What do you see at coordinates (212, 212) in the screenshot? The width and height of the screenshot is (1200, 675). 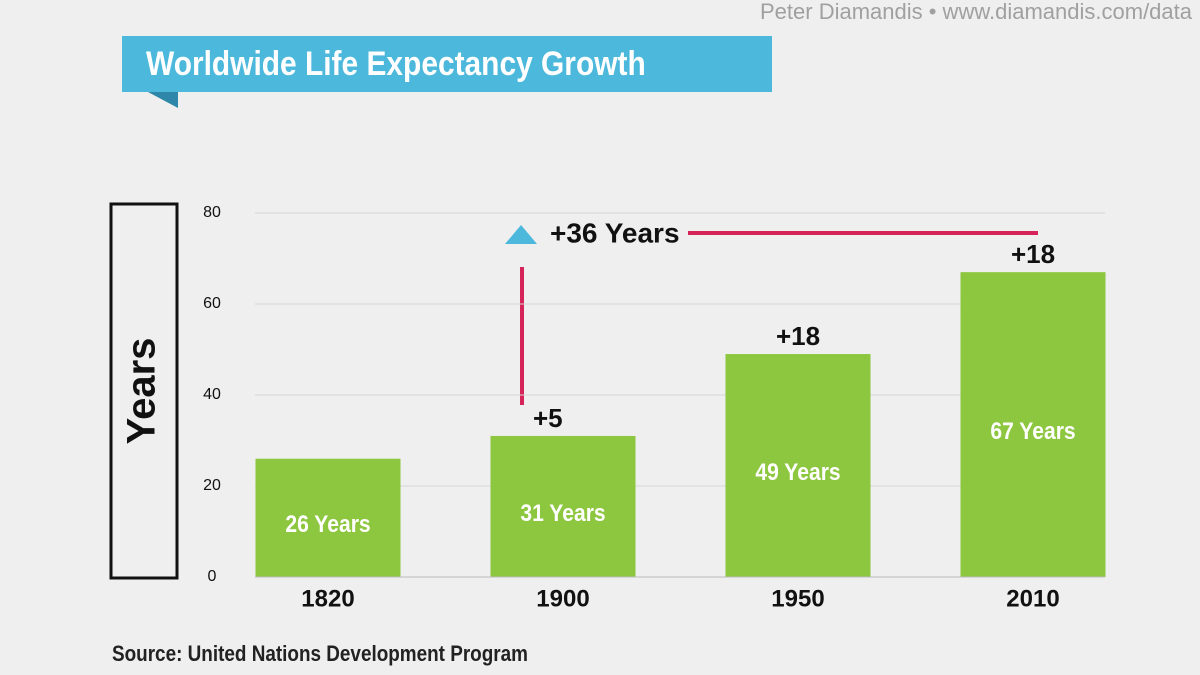 I see `y-tick-label: 80` at bounding box center [212, 212].